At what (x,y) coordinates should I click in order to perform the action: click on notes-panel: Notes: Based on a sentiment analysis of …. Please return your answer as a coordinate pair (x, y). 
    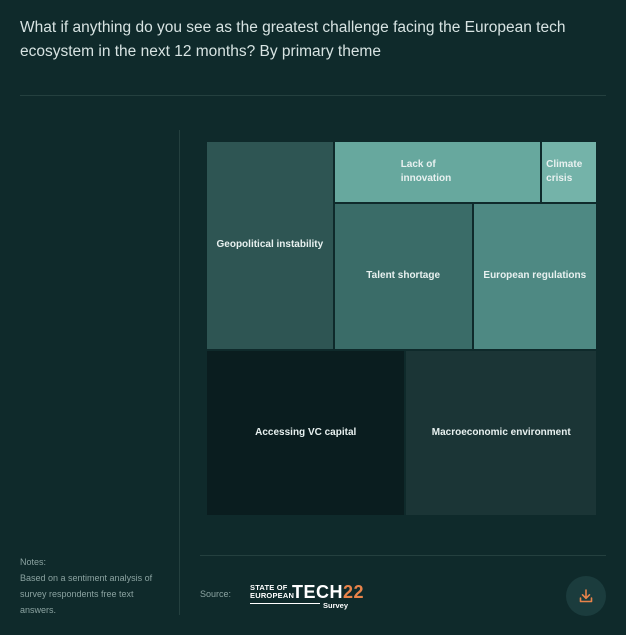
    Looking at the image, I should click on (95, 586).